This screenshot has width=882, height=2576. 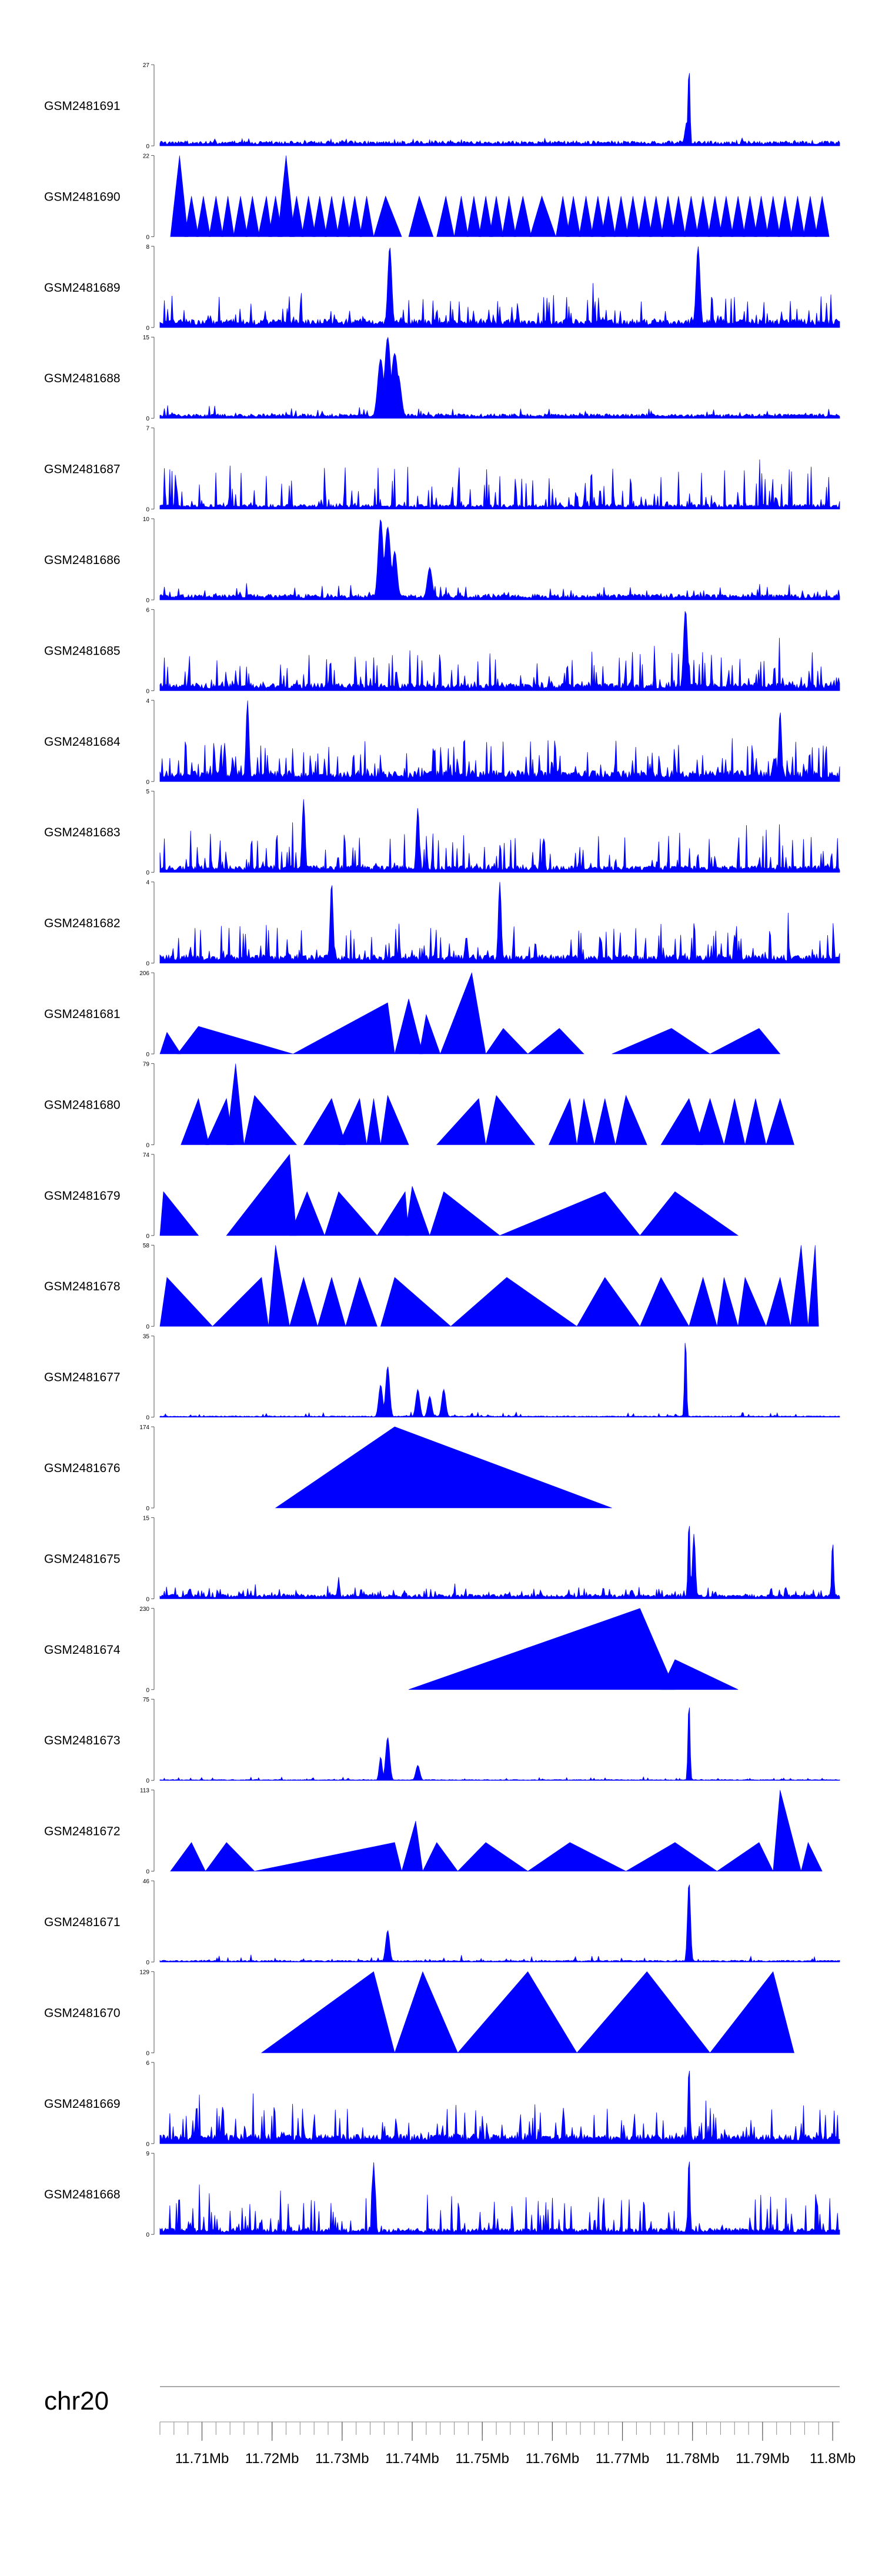 I want to click on y-axis-max-label: 58, so click(x=146, y=1246).